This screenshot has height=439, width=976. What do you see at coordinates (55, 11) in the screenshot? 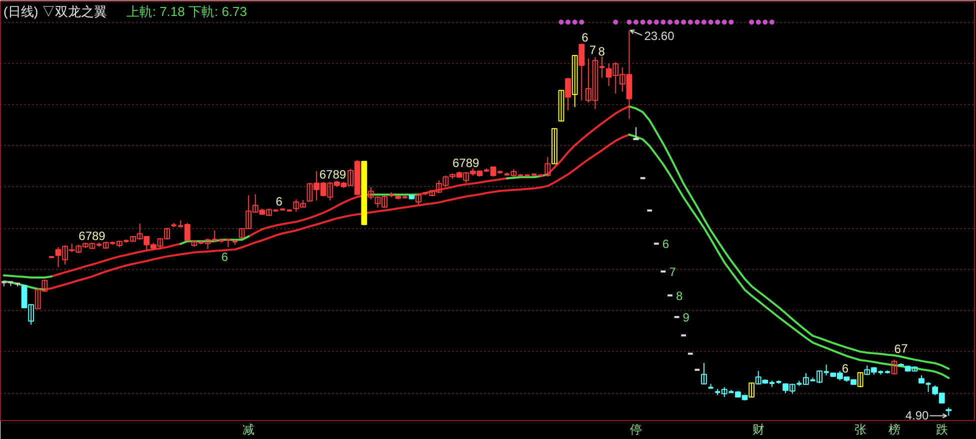
I see `chart-title: (日线) ▽双龙之翼` at bounding box center [55, 11].